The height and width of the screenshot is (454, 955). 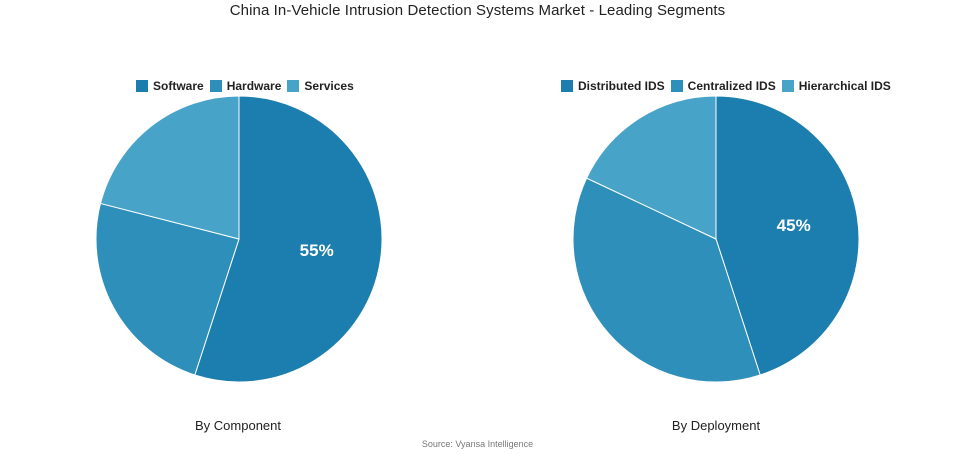 I want to click on pie-slice-hierarchical-ids, so click(x=651, y=167).